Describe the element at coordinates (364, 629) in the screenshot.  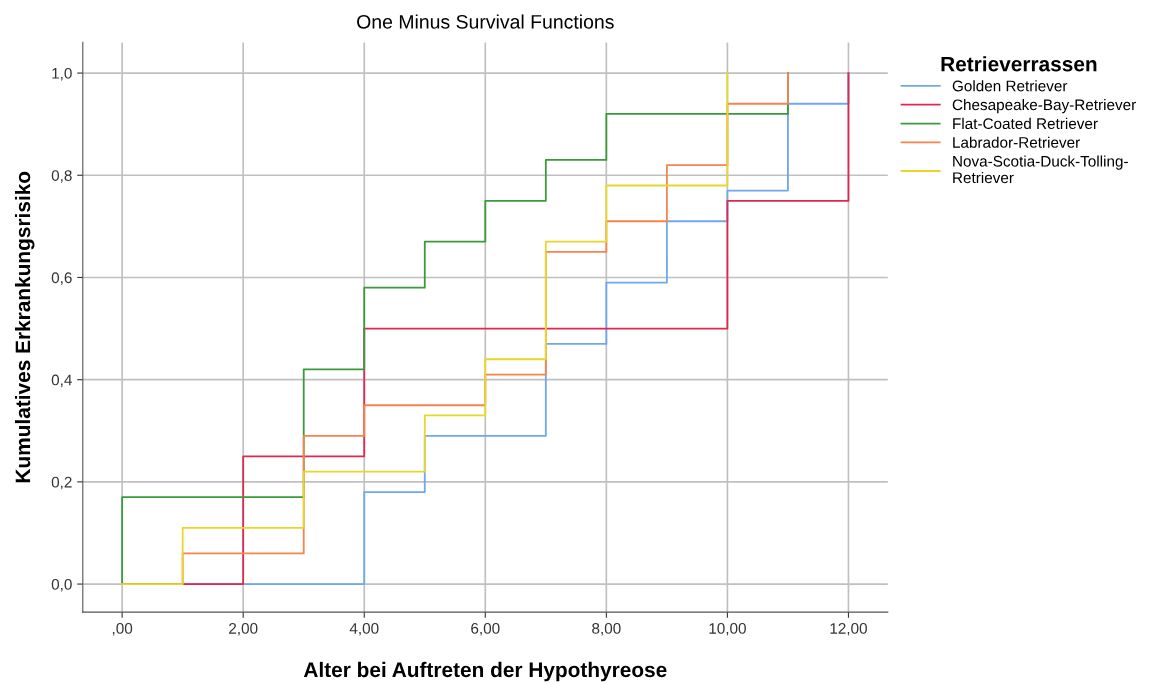
I see `x-tick-label: 4,00` at that location.